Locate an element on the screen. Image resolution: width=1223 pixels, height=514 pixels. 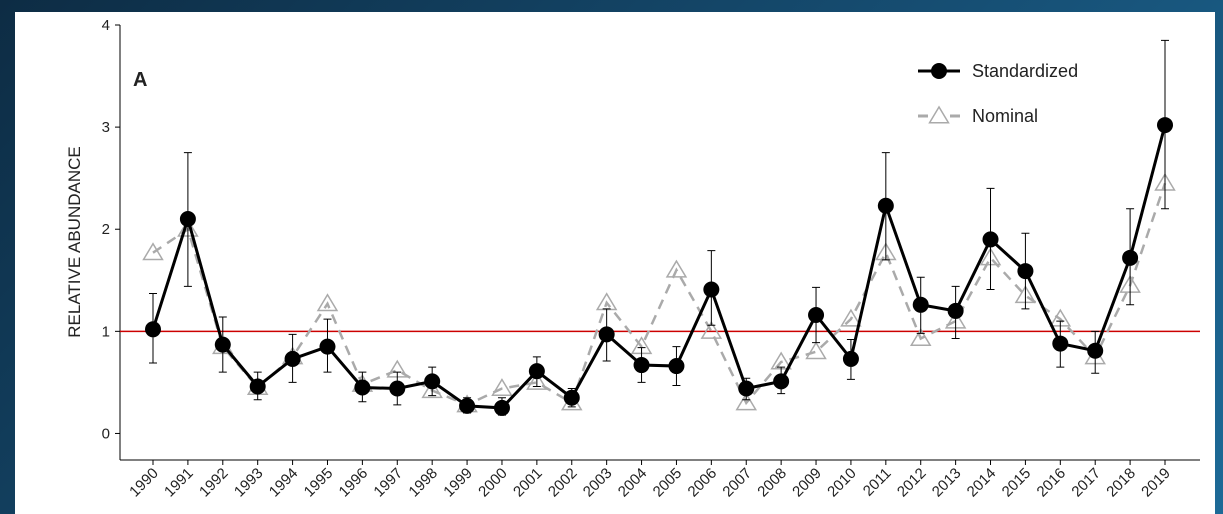
y-tick-label: 3 is located at coordinates (106, 127).